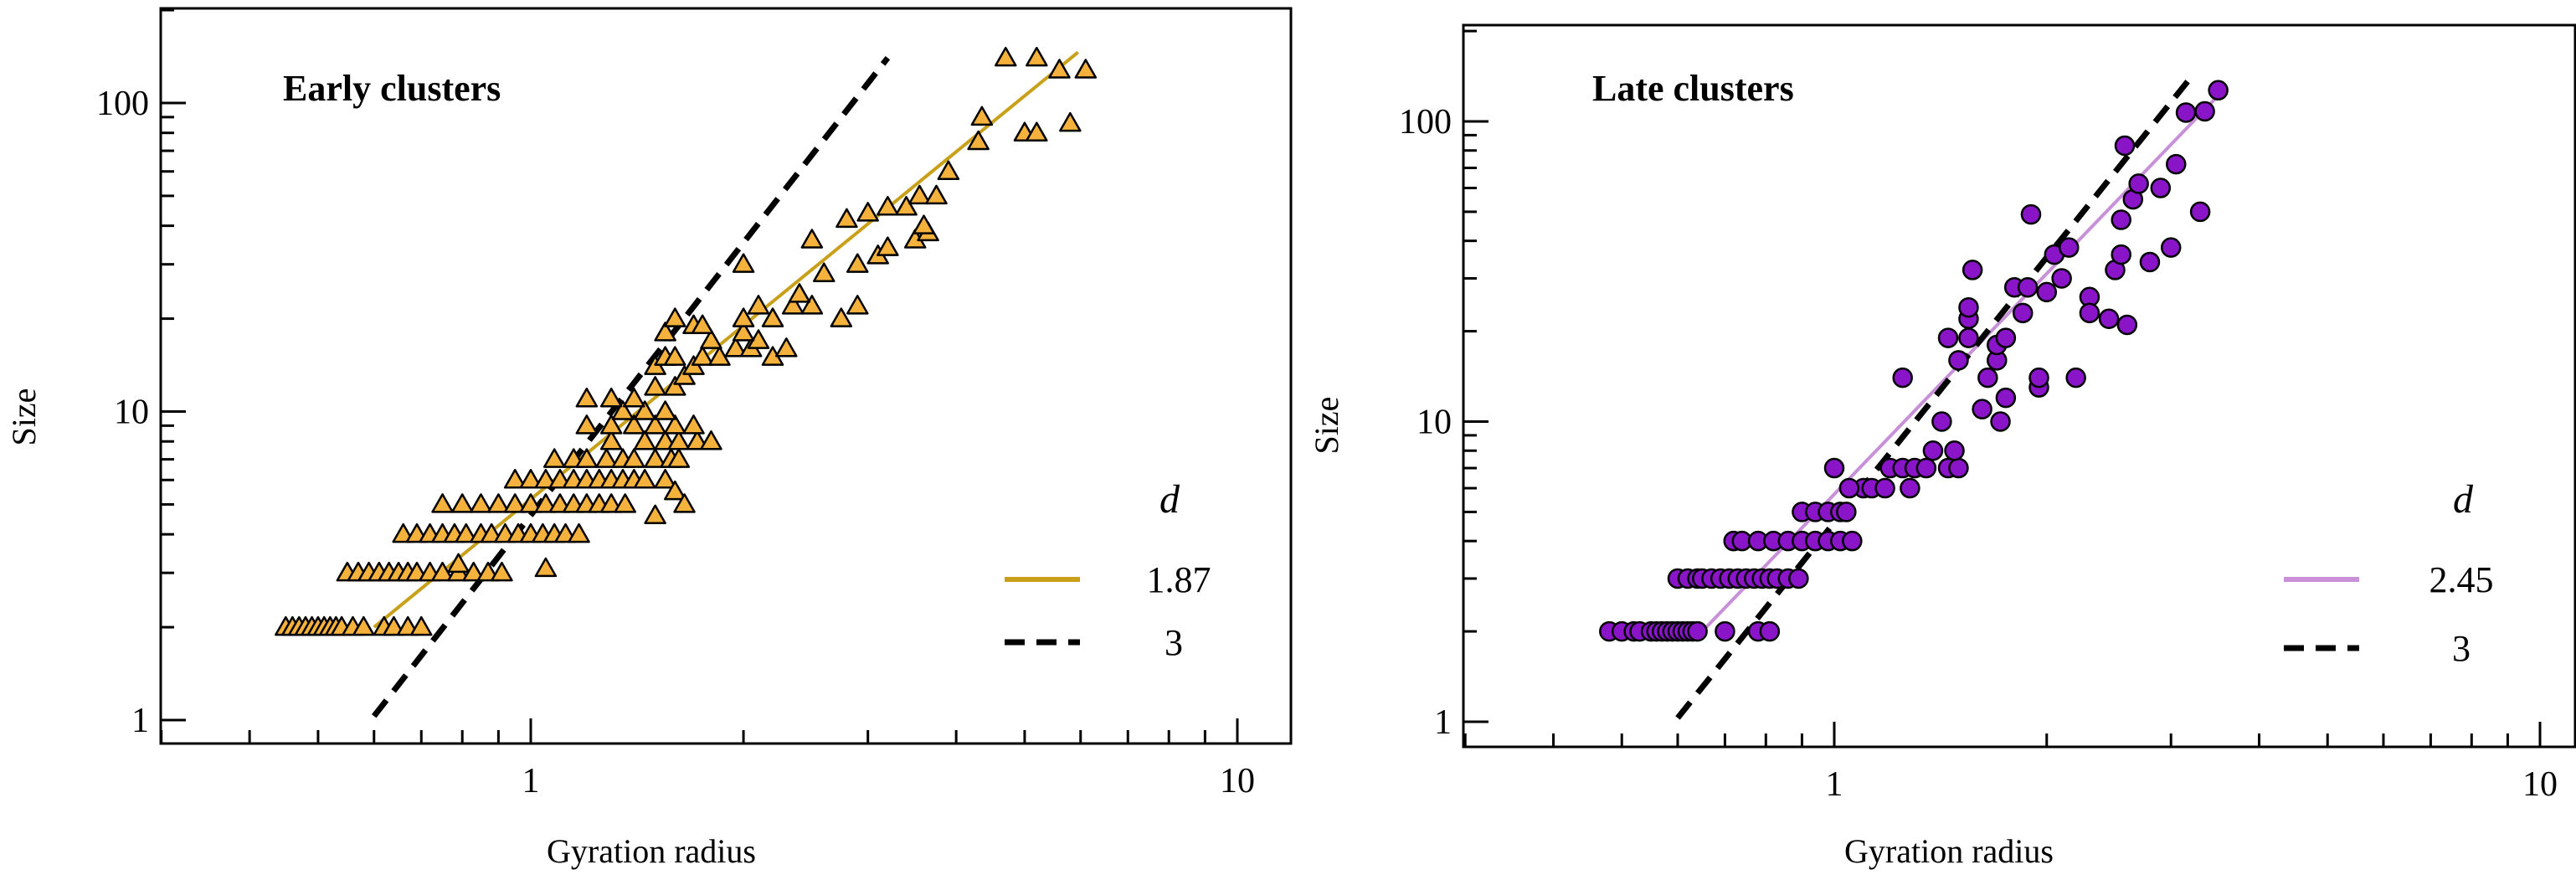  I want to click on legend-label-solid: 1.87, so click(1179, 579).